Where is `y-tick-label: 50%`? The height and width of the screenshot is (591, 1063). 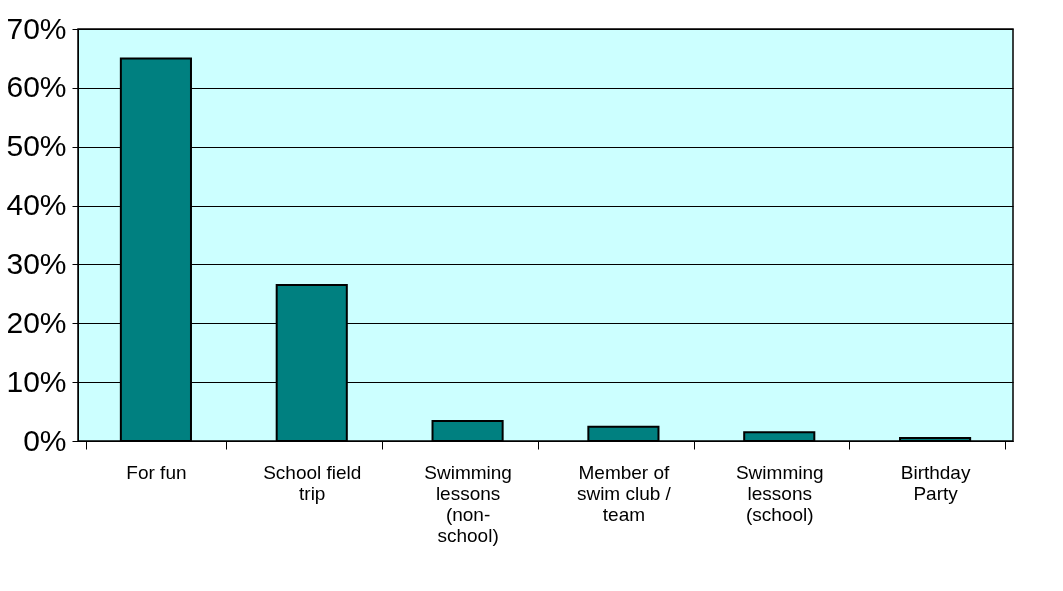 y-tick-label: 50% is located at coordinates (36, 146).